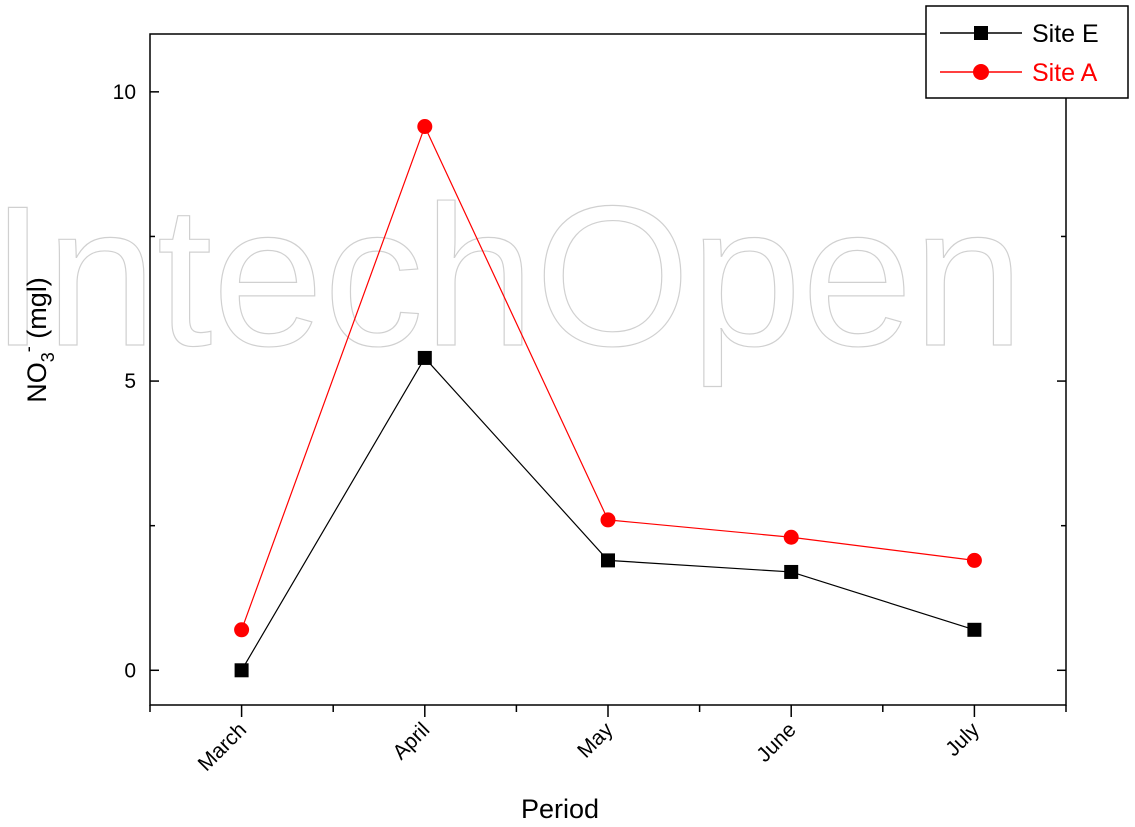 This screenshot has width=1135, height=827. Describe the element at coordinates (962, 739) in the screenshot. I see `x-tick-label: July` at that location.